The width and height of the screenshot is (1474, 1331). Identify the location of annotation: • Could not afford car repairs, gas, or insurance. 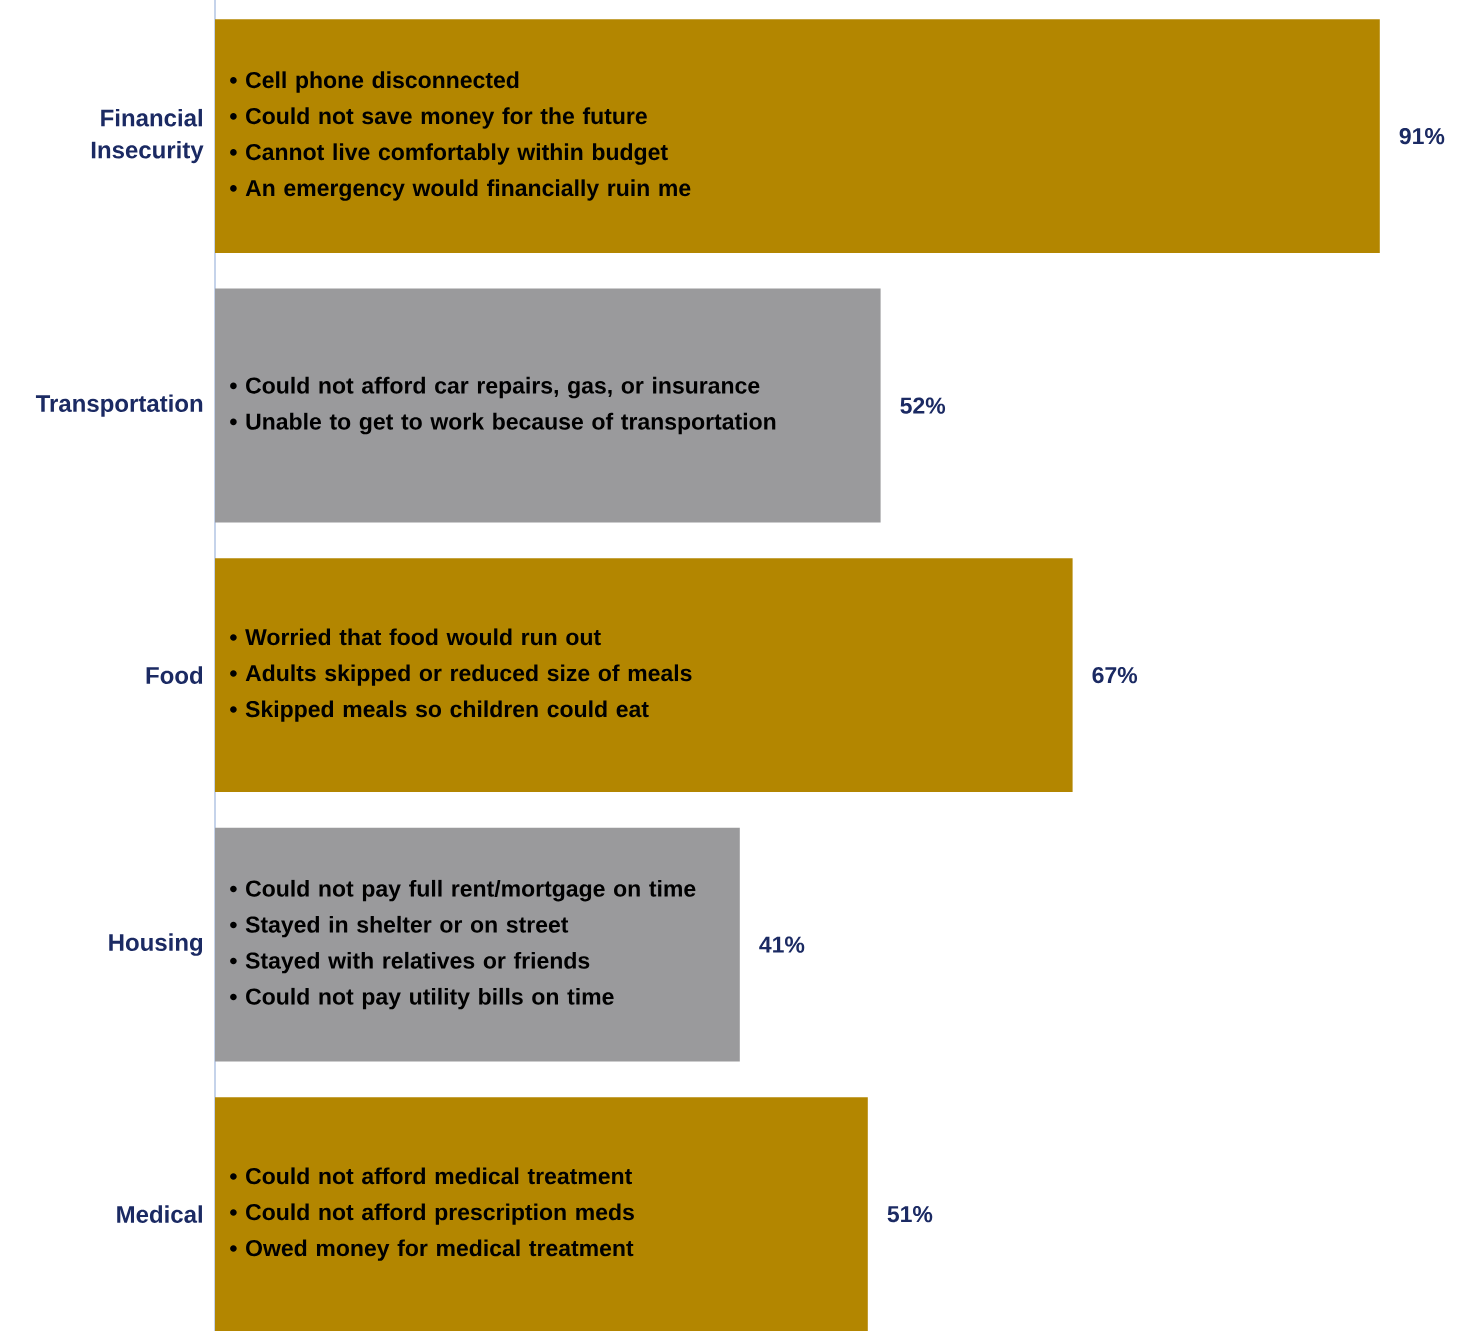
(495, 387).